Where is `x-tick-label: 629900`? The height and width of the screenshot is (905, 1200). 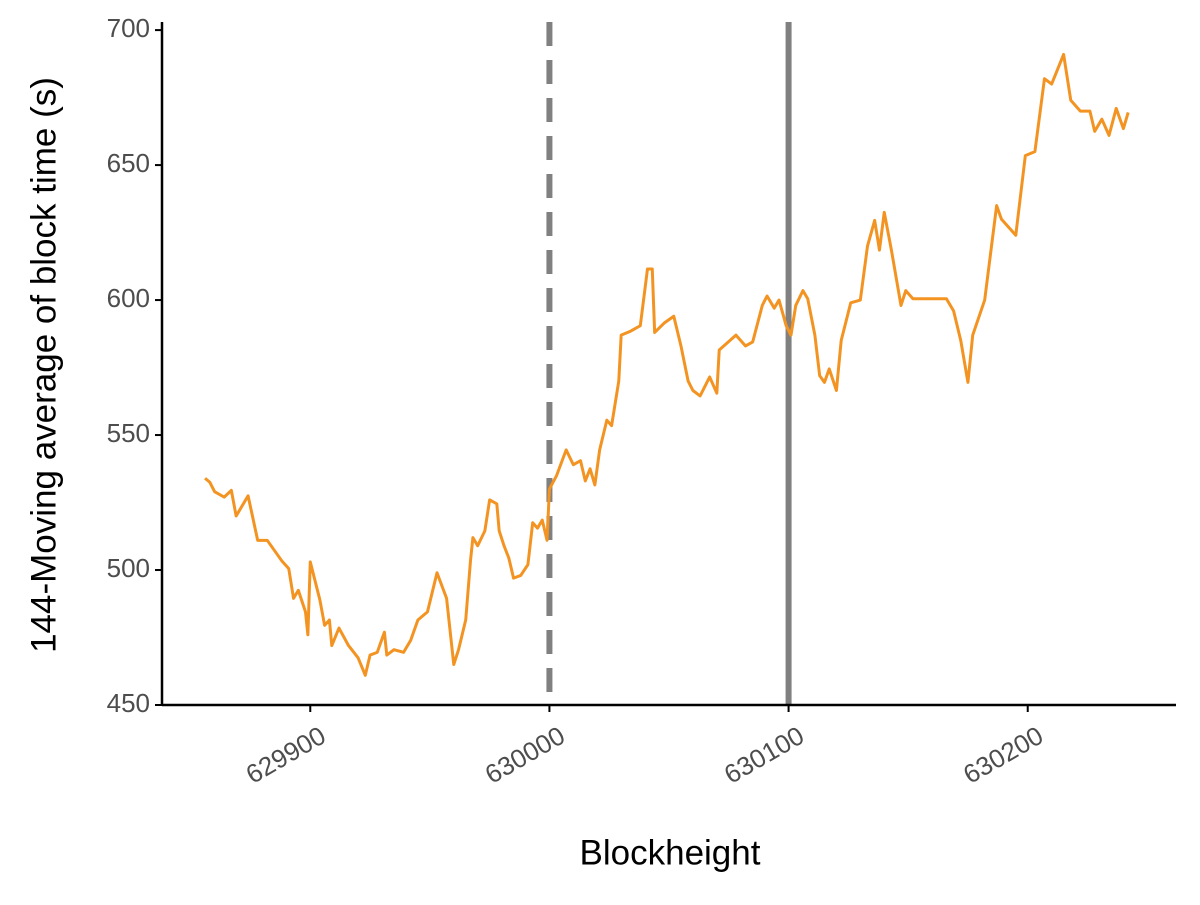
x-tick-label: 629900 is located at coordinates (286, 754).